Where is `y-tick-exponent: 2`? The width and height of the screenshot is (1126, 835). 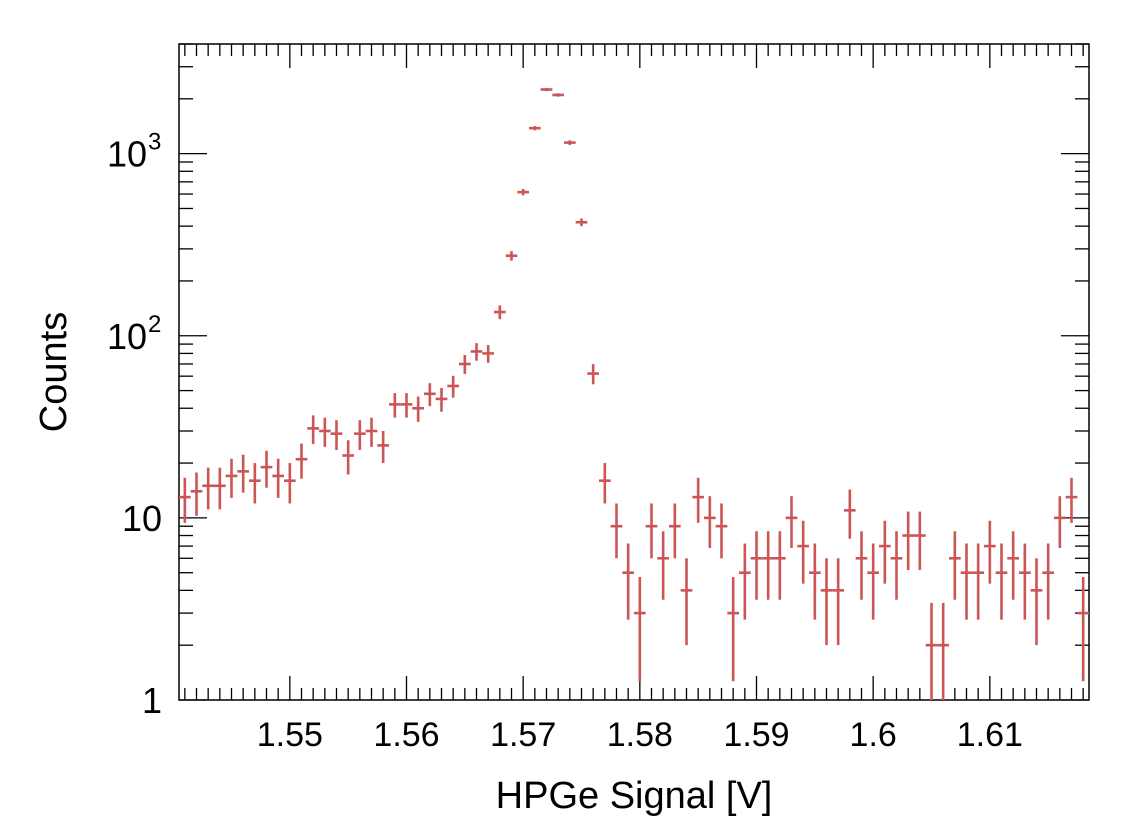 y-tick-exponent: 2 is located at coordinates (154, 324).